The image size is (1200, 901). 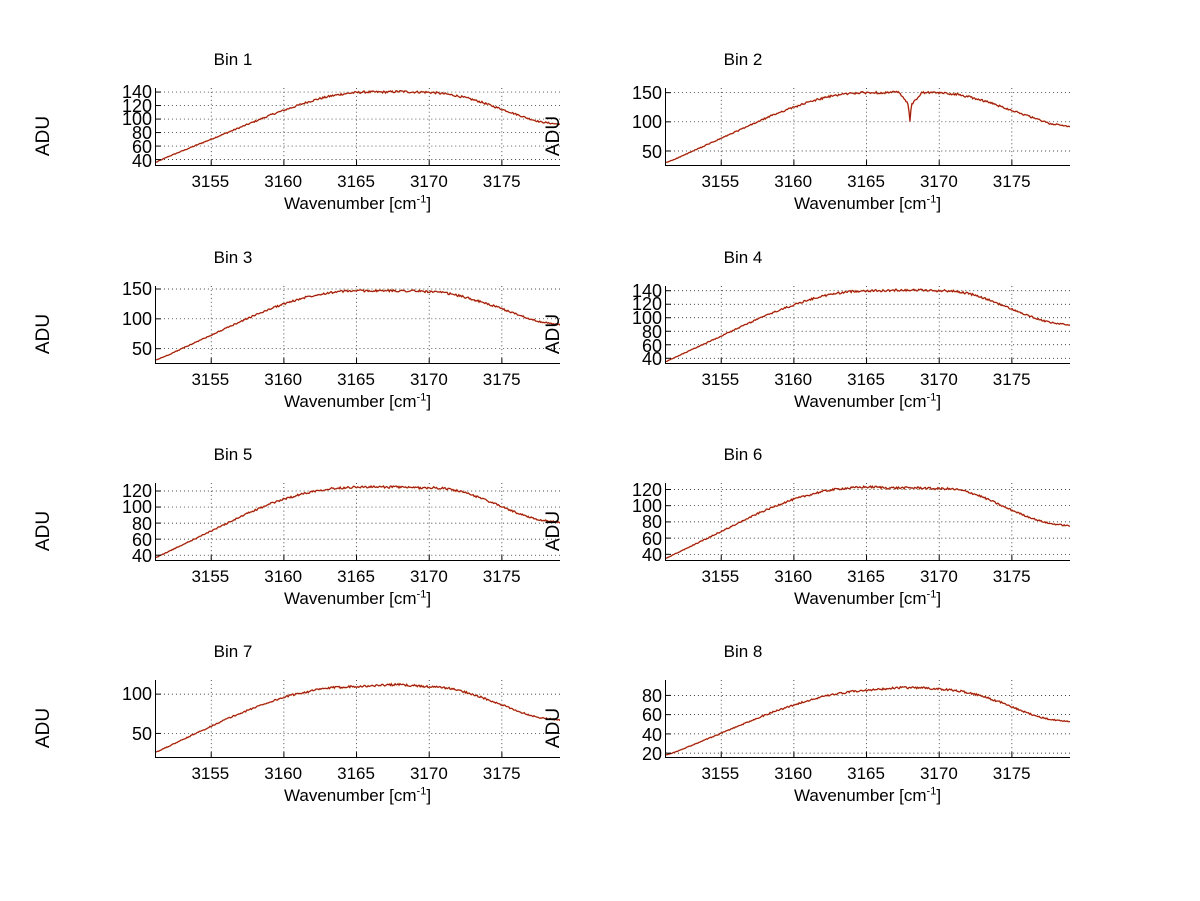 What do you see at coordinates (233, 651) in the screenshot?
I see `panel-title: Bin 7` at bounding box center [233, 651].